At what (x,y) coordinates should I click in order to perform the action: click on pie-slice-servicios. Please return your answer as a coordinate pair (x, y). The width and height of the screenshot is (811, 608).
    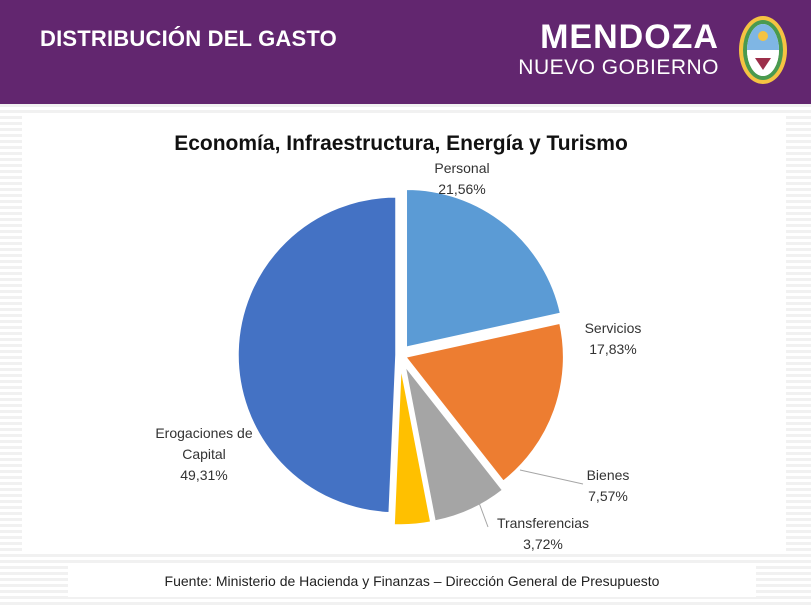
    Looking at the image, I should click on (484, 402).